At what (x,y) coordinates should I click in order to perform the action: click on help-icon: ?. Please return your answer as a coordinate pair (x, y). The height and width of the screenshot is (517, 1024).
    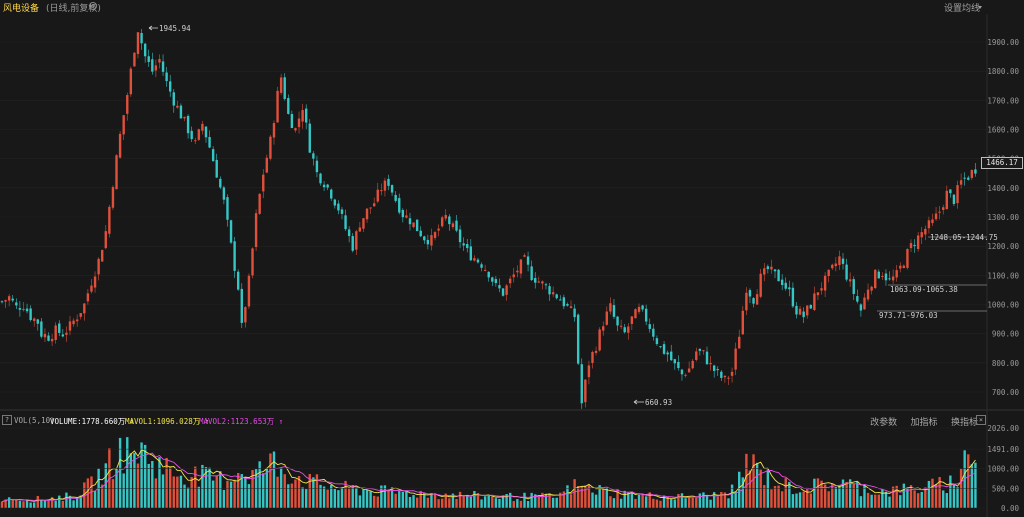
    Looking at the image, I should click on (7, 420).